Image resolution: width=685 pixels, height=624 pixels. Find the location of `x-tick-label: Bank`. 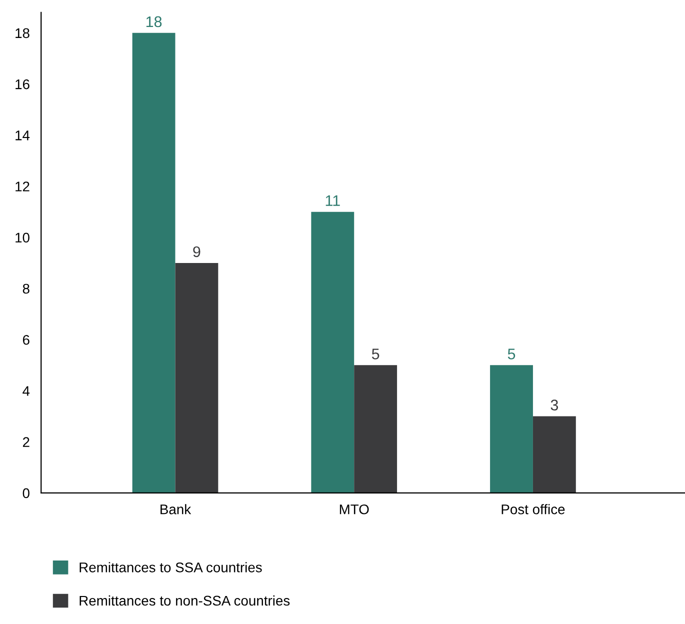

x-tick-label: Bank is located at coordinates (176, 509).